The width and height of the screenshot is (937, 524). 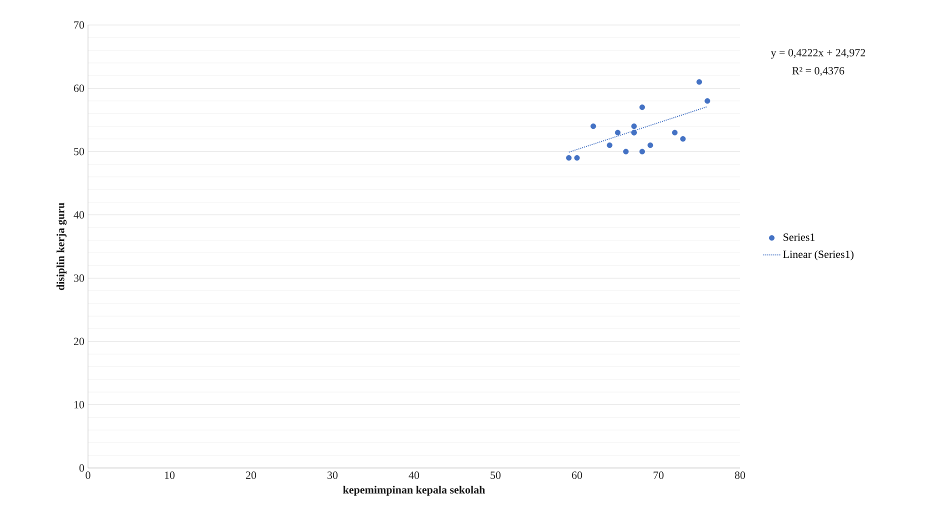 What do you see at coordinates (79, 88) in the screenshot?
I see `y-tick-label: 60` at bounding box center [79, 88].